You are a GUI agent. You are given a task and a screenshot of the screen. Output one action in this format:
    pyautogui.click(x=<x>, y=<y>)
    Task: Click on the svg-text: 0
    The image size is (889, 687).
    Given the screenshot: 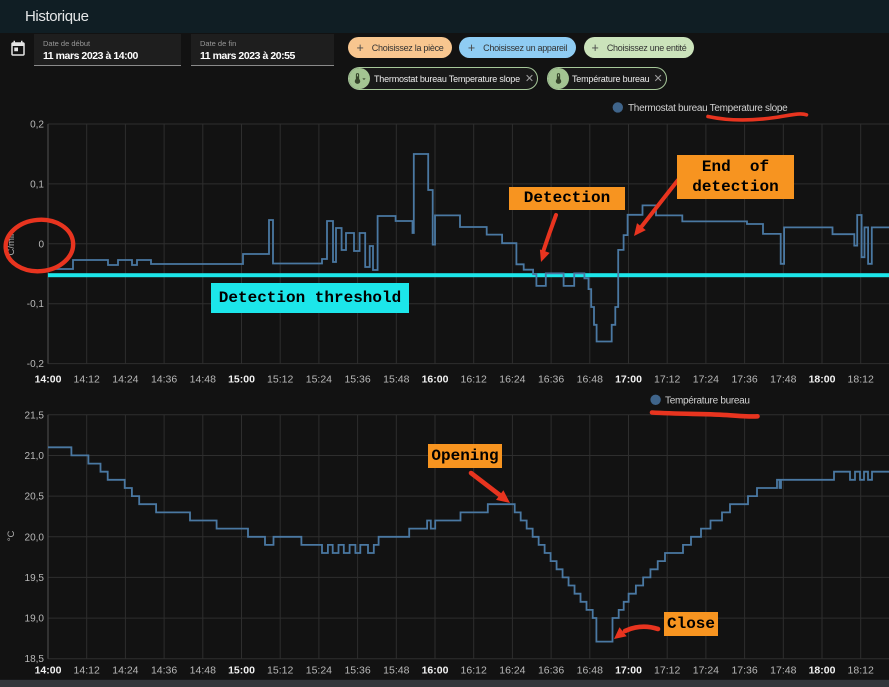 What is the action you would take?
    pyautogui.click(x=41, y=244)
    